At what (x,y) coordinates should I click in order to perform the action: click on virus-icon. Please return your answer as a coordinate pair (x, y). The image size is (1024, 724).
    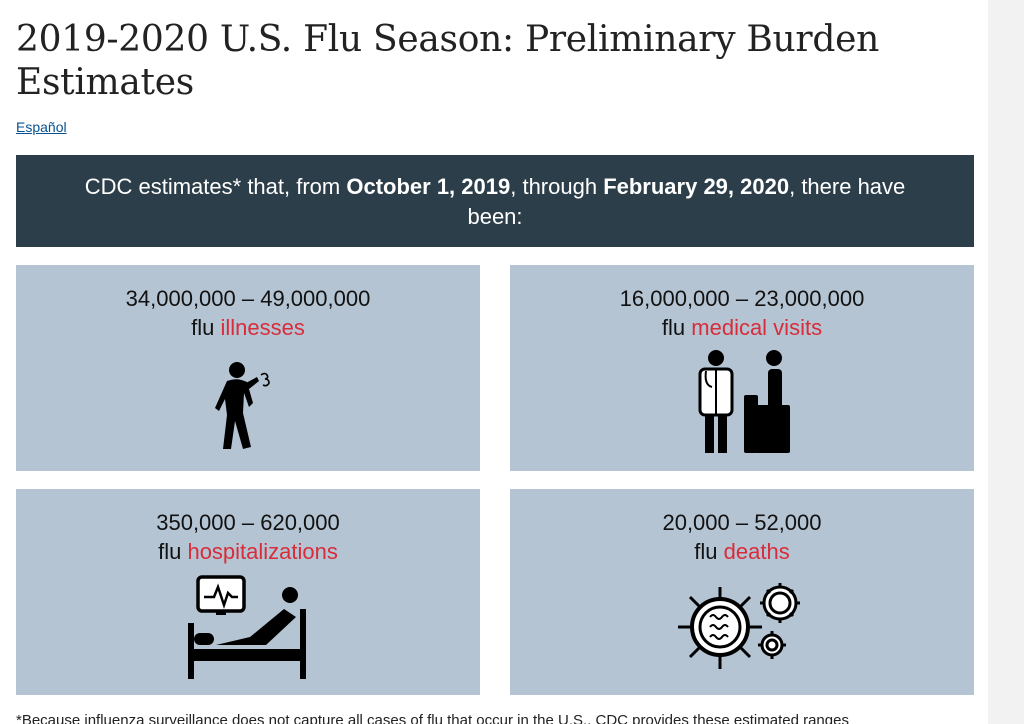
    Looking at the image, I should click on (742, 629).